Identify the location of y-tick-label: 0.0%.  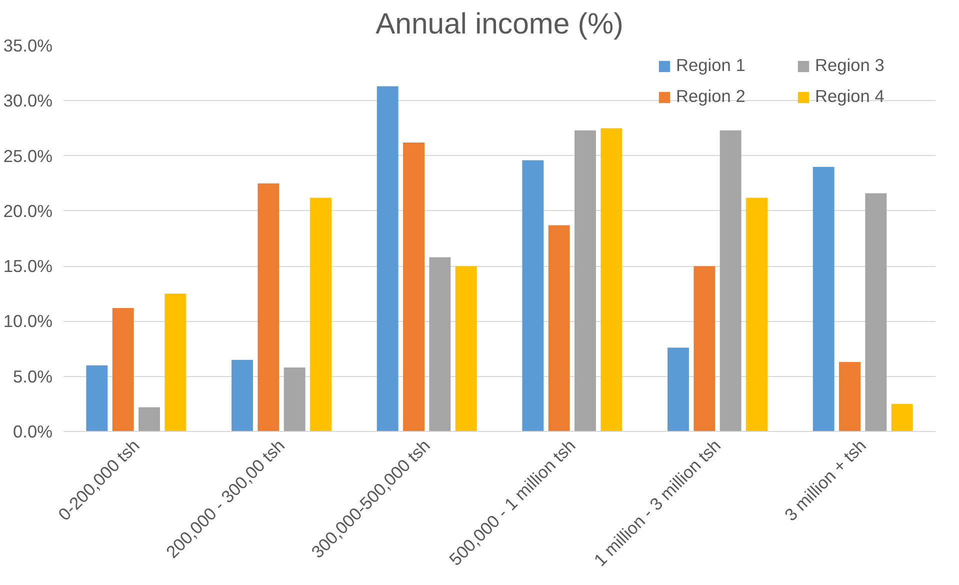
(33, 432).